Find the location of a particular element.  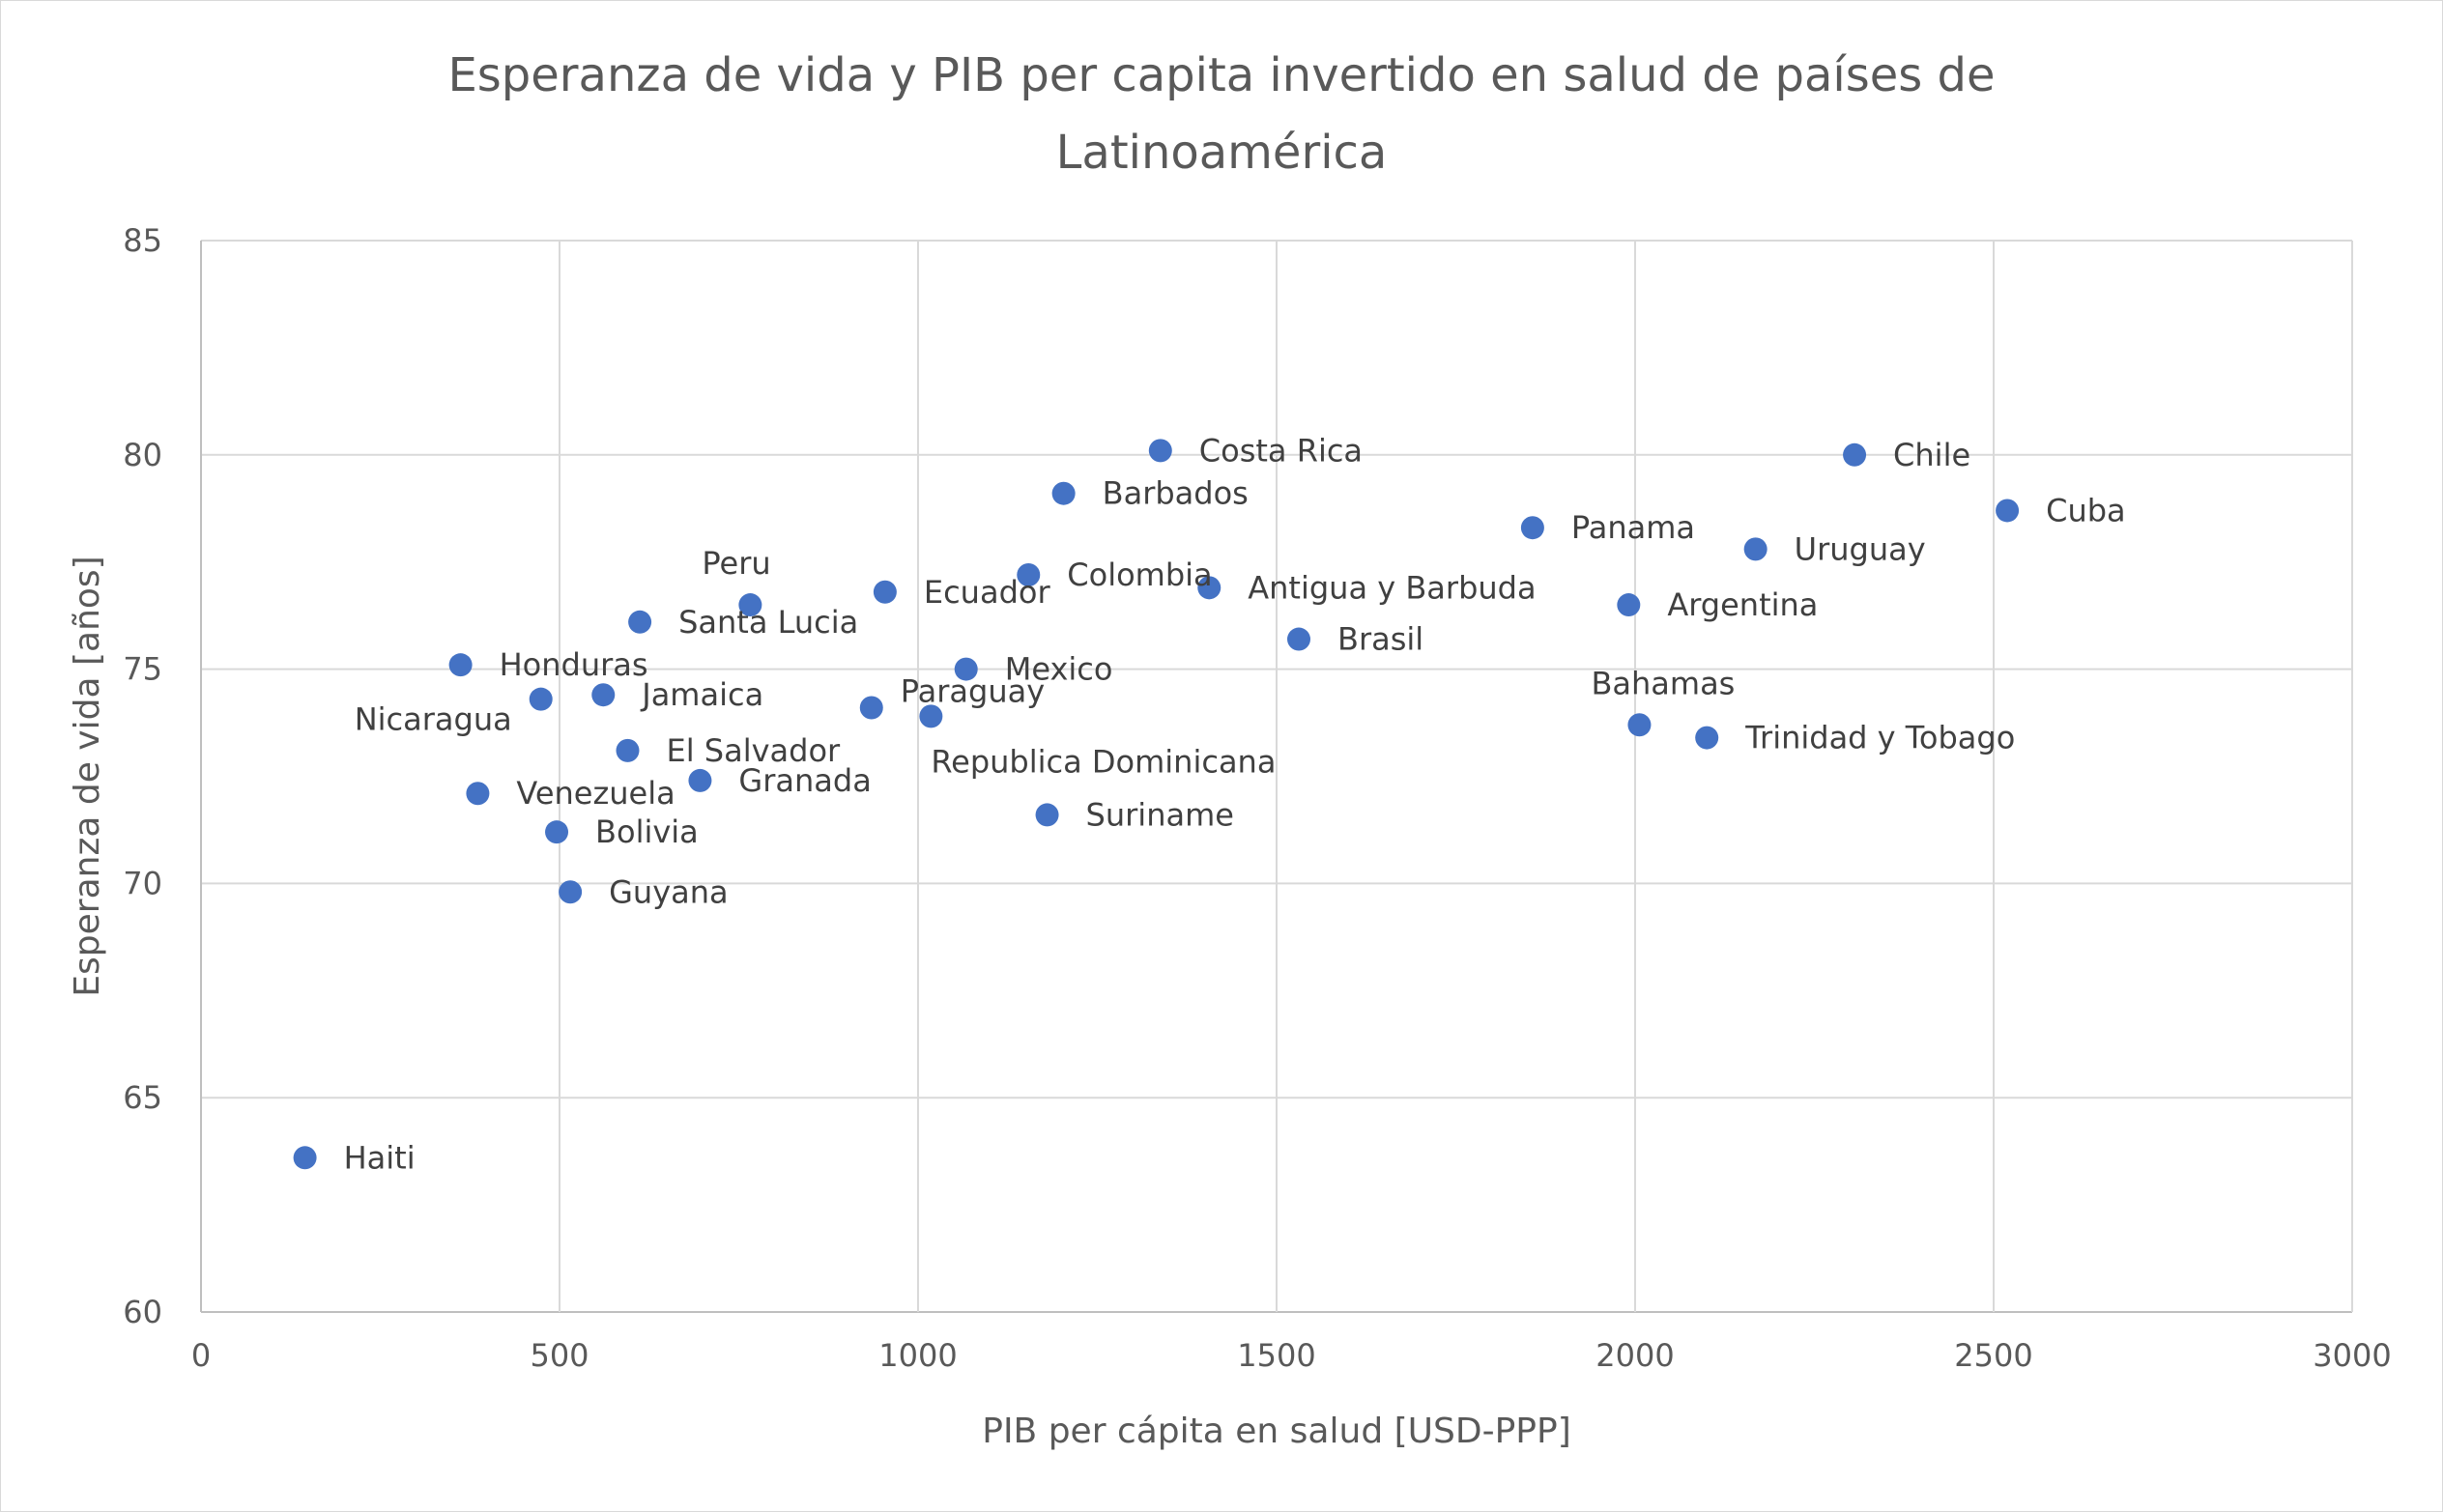

data-label: Venezuela is located at coordinates (595, 793).